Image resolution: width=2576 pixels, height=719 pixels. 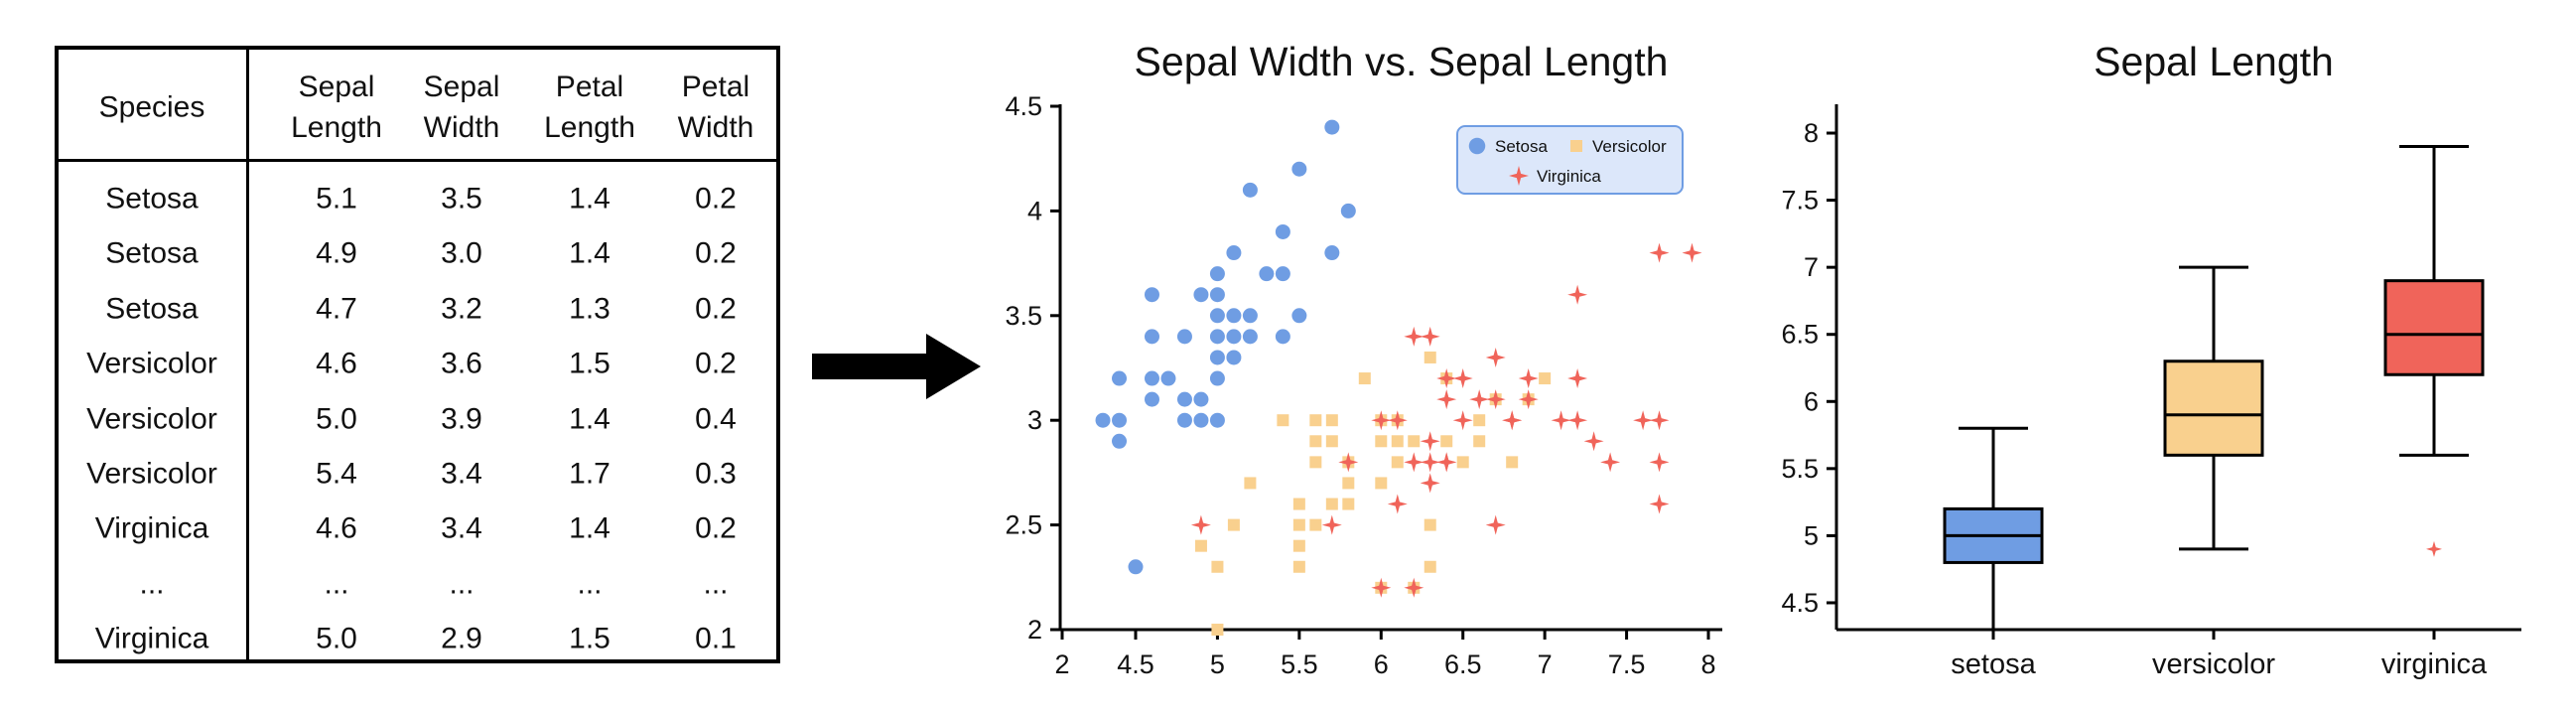 I want to click on x-tick-label: 8, so click(x=1707, y=664).